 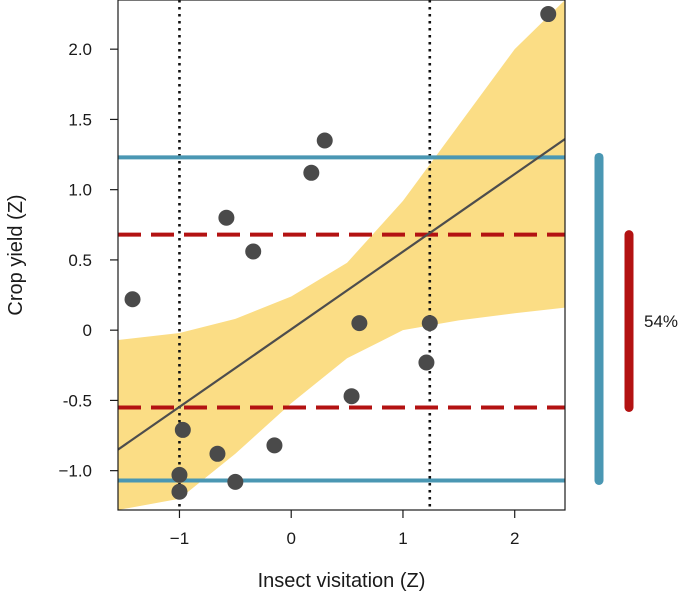 I want to click on percent-annotation: 54%, so click(x=661, y=321).